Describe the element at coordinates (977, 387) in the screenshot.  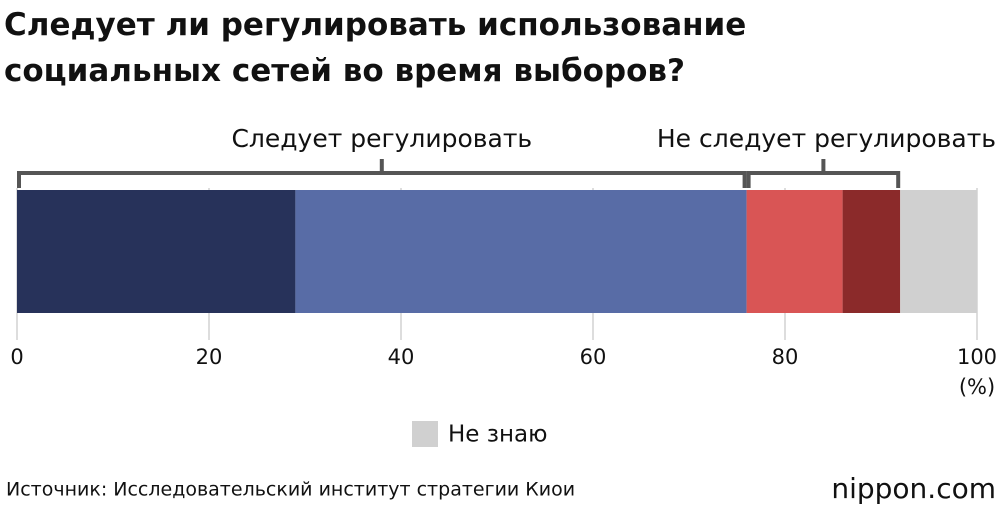
I see `x-unit: (%)` at that location.